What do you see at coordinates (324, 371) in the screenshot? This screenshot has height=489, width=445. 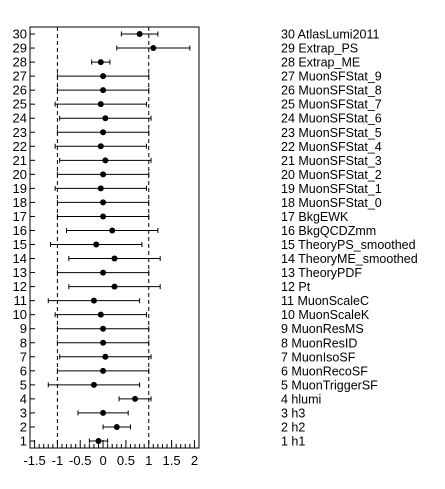 I see `legend-entry: 6 MuonRecoSF` at bounding box center [324, 371].